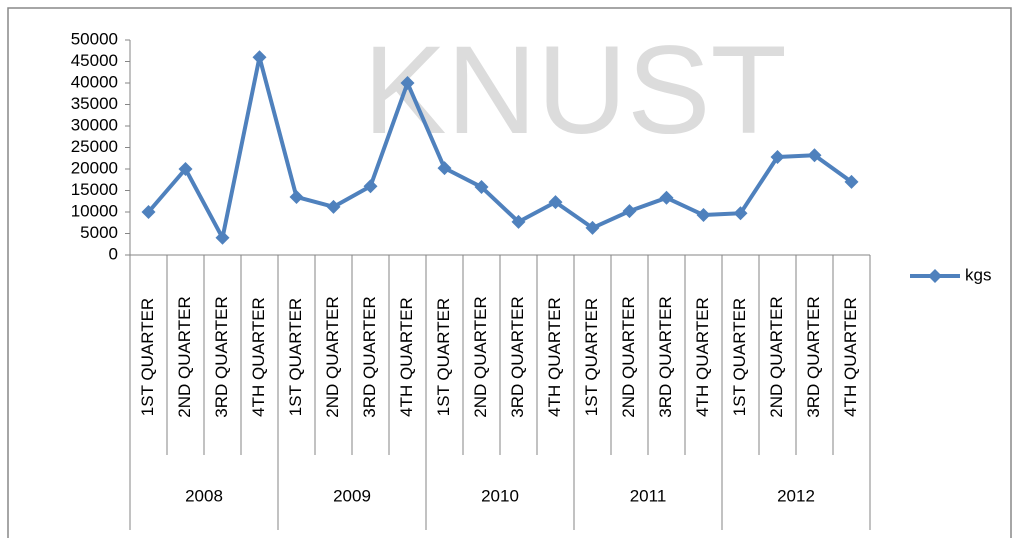  Describe the element at coordinates (94, 124) in the screenshot. I see `y-tick-label: 30000` at that location.